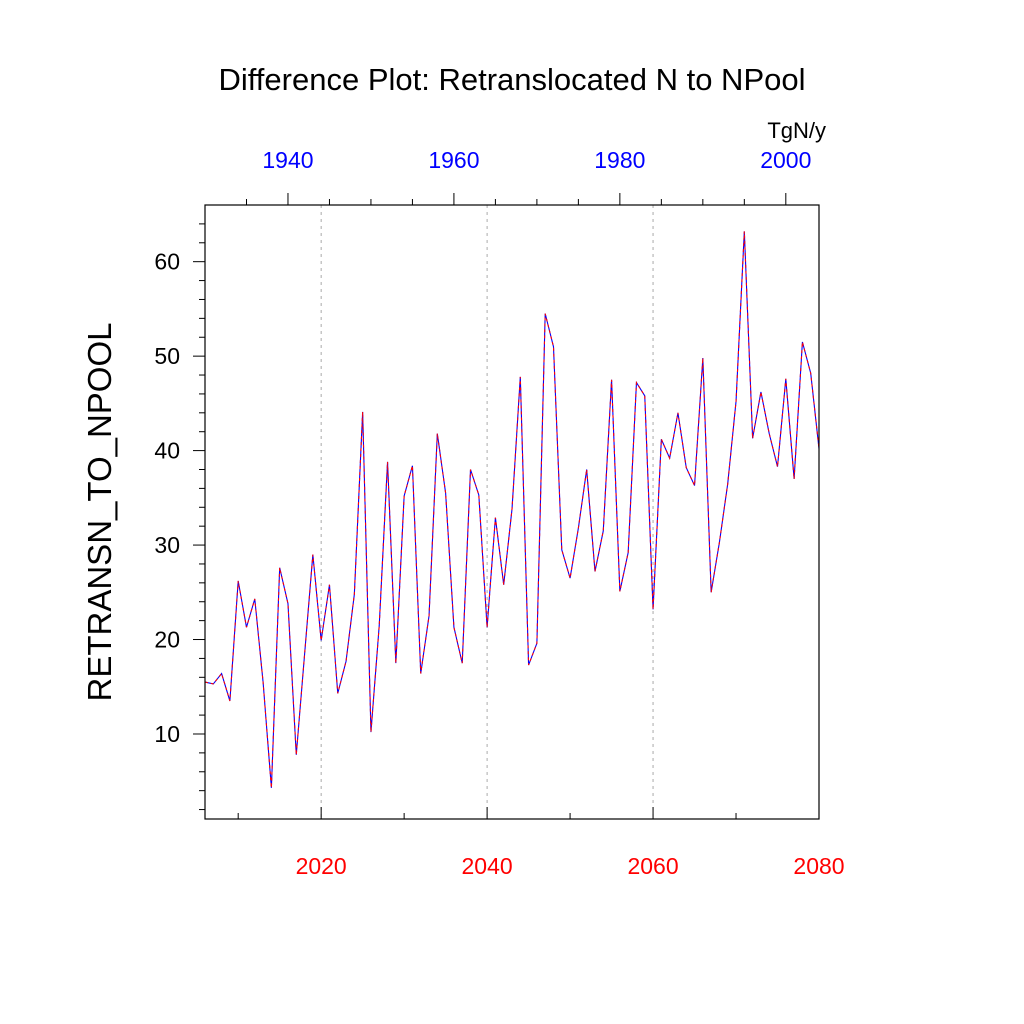 The height and width of the screenshot is (1024, 1024). What do you see at coordinates (487, 866) in the screenshot?
I see `x-bottom-tick-label: 2040` at bounding box center [487, 866].